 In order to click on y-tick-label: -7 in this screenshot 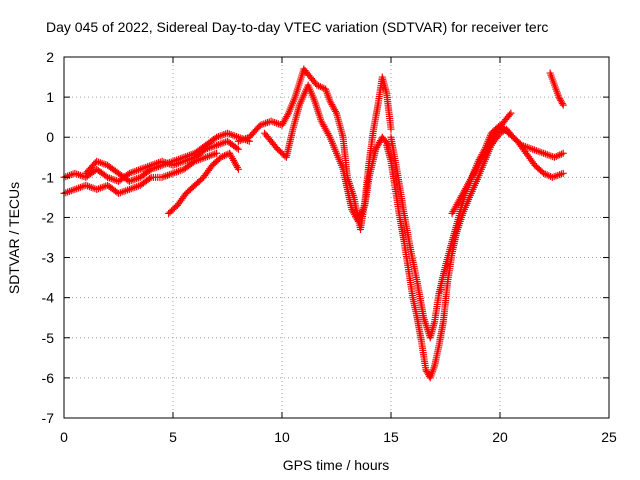, I will do `click(48, 418)`.